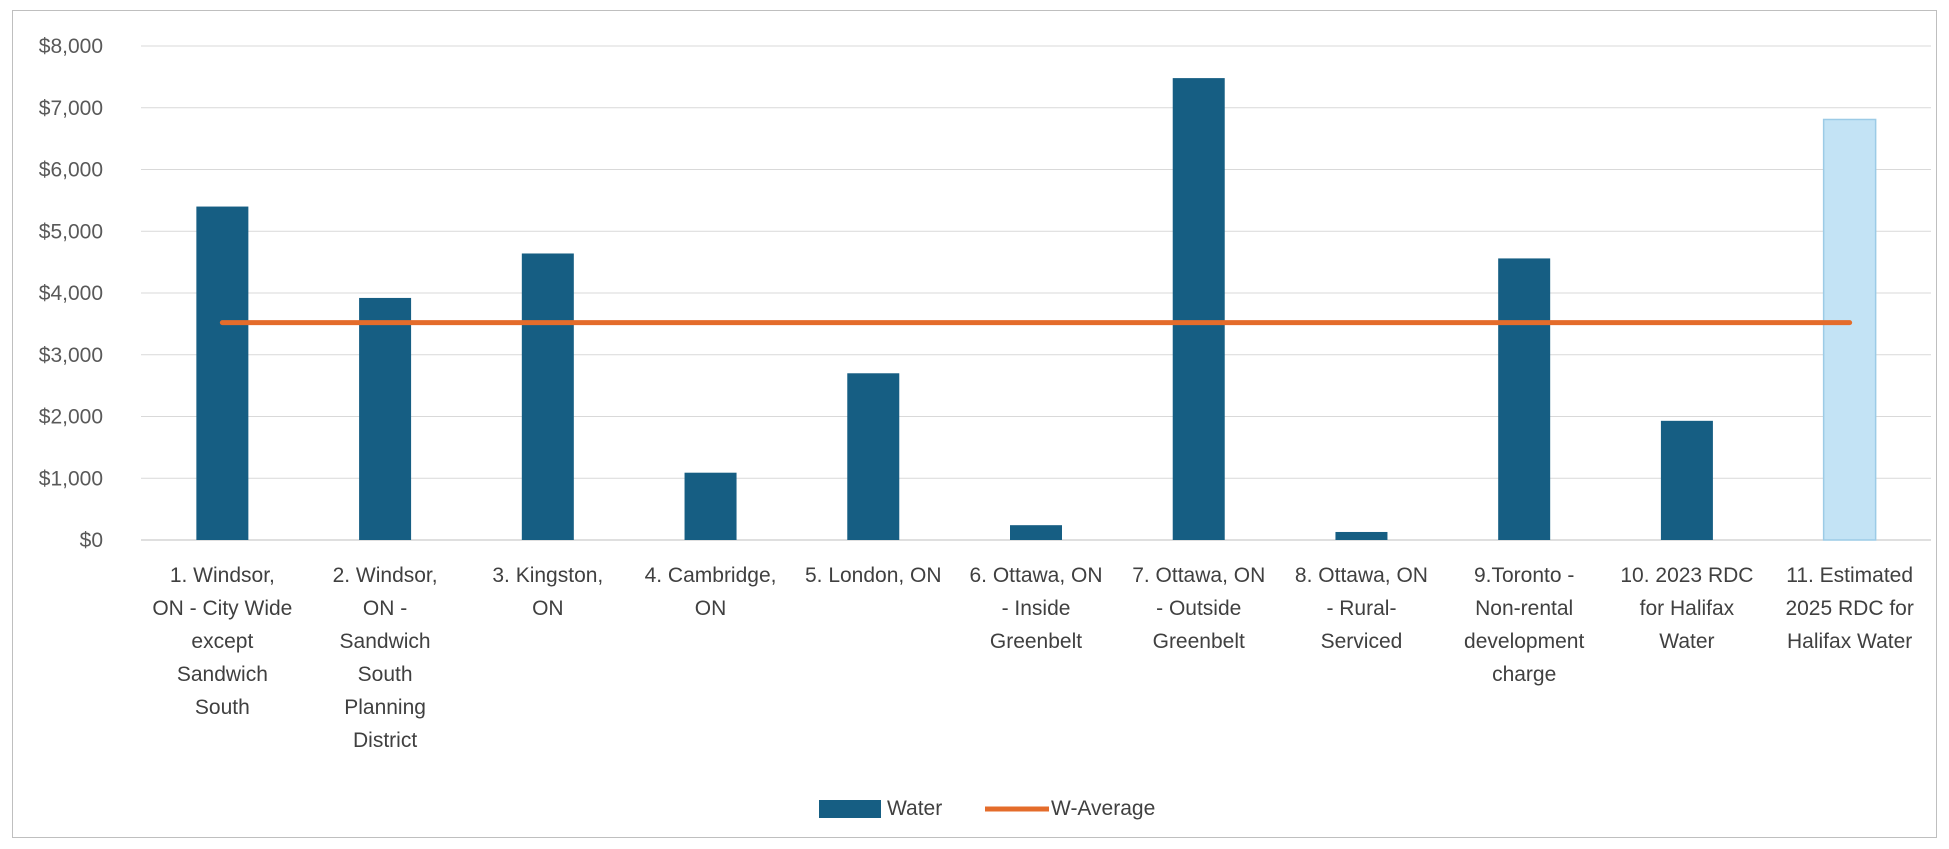 The image size is (1949, 849). What do you see at coordinates (1524, 625) in the screenshot?
I see `category-label: 9.Toronto - Non-rental development charge` at bounding box center [1524, 625].